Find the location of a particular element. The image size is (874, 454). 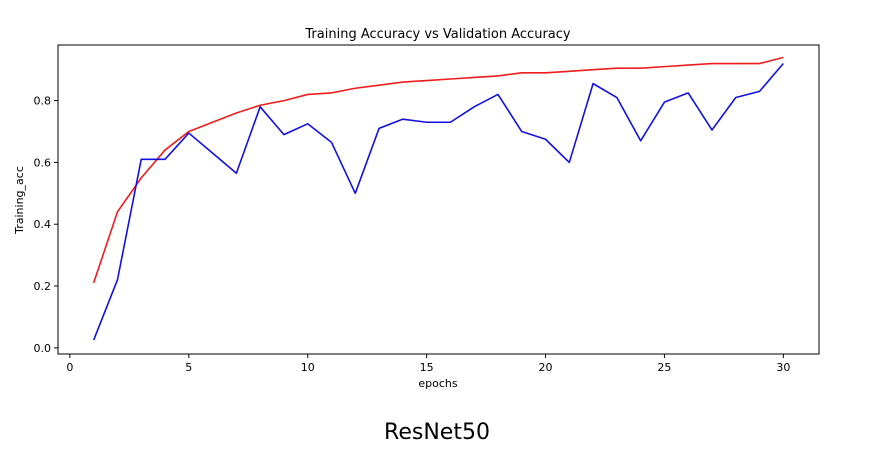

y-axis-ticks: 0.0 0.2 0.4 0.6 0.8 is located at coordinates (46, 225).